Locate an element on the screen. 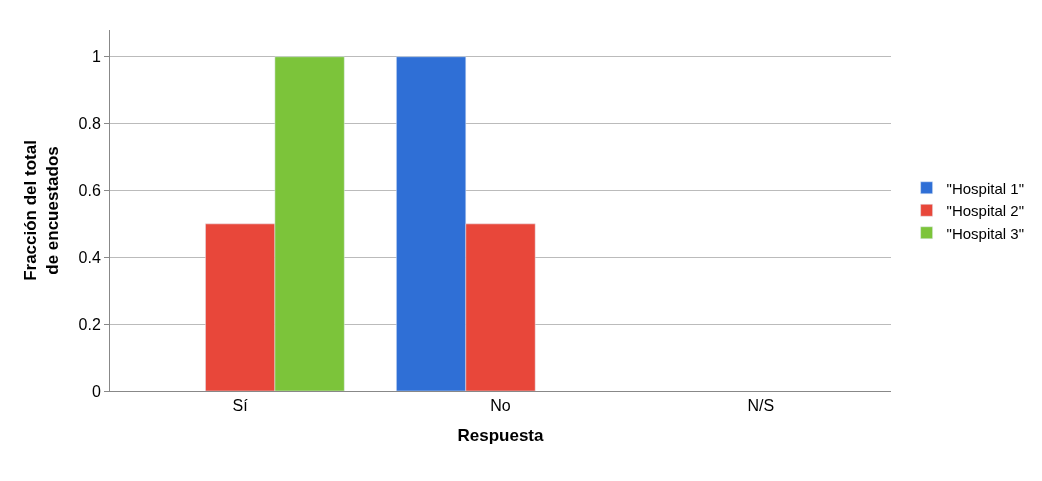 This screenshot has width=1042, height=481. y-tick-label: 0.4 is located at coordinates (89, 257).